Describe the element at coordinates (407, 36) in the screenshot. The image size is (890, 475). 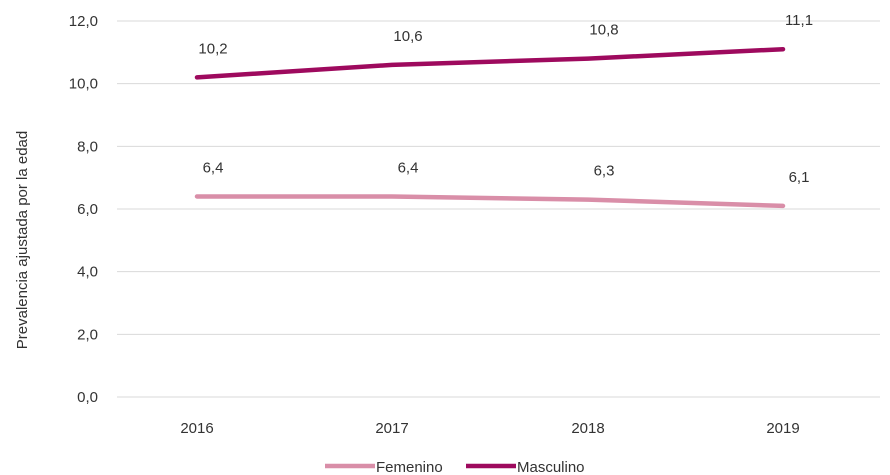
I see `data-label-masculino: 10,6` at that location.